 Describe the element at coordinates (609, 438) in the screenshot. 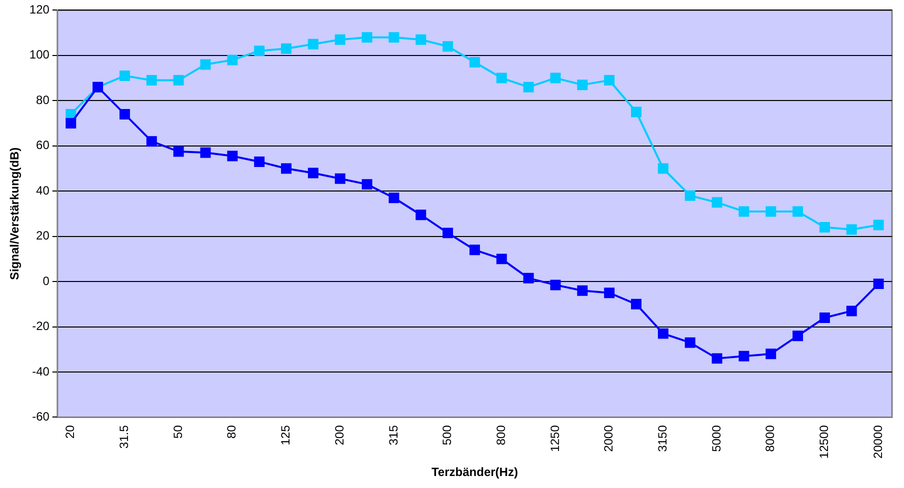

I see `x-tick-label: 2000` at that location.